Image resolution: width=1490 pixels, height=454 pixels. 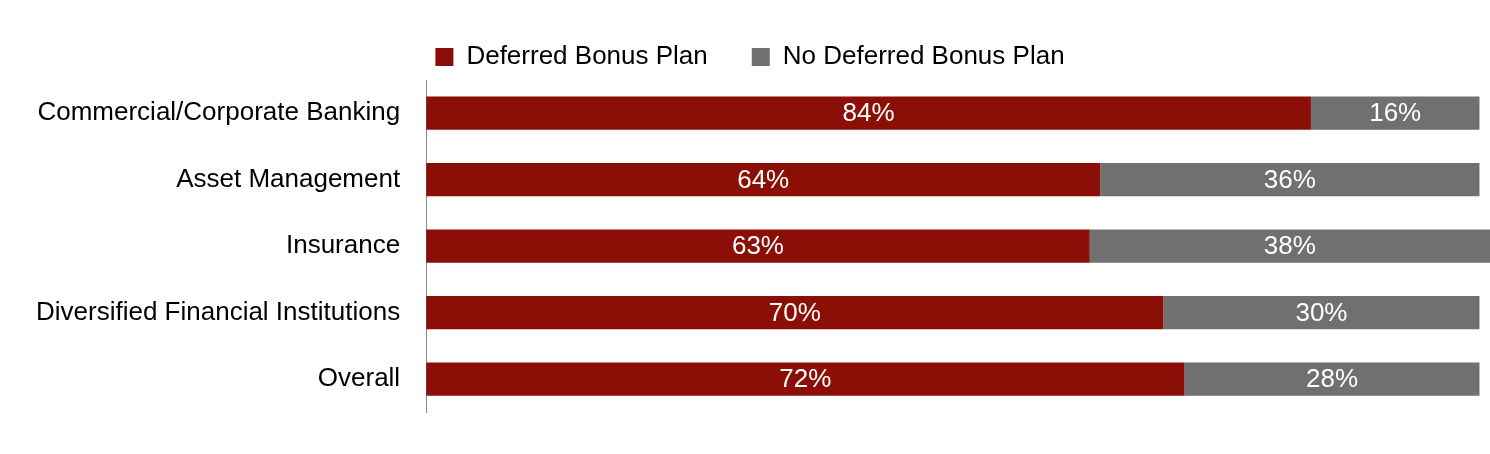 What do you see at coordinates (288, 177) in the screenshot?
I see `y-tick-label: Asset Management` at bounding box center [288, 177].